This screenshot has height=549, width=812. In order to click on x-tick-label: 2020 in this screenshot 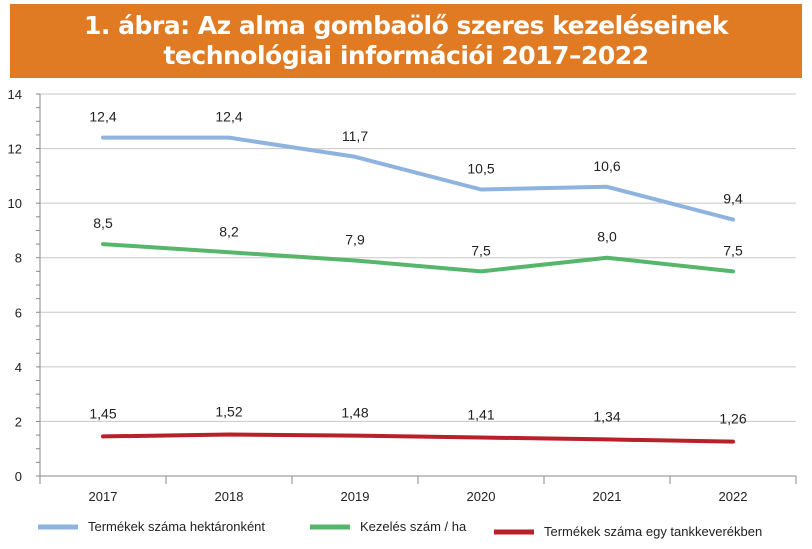, I will do `click(481, 496)`.